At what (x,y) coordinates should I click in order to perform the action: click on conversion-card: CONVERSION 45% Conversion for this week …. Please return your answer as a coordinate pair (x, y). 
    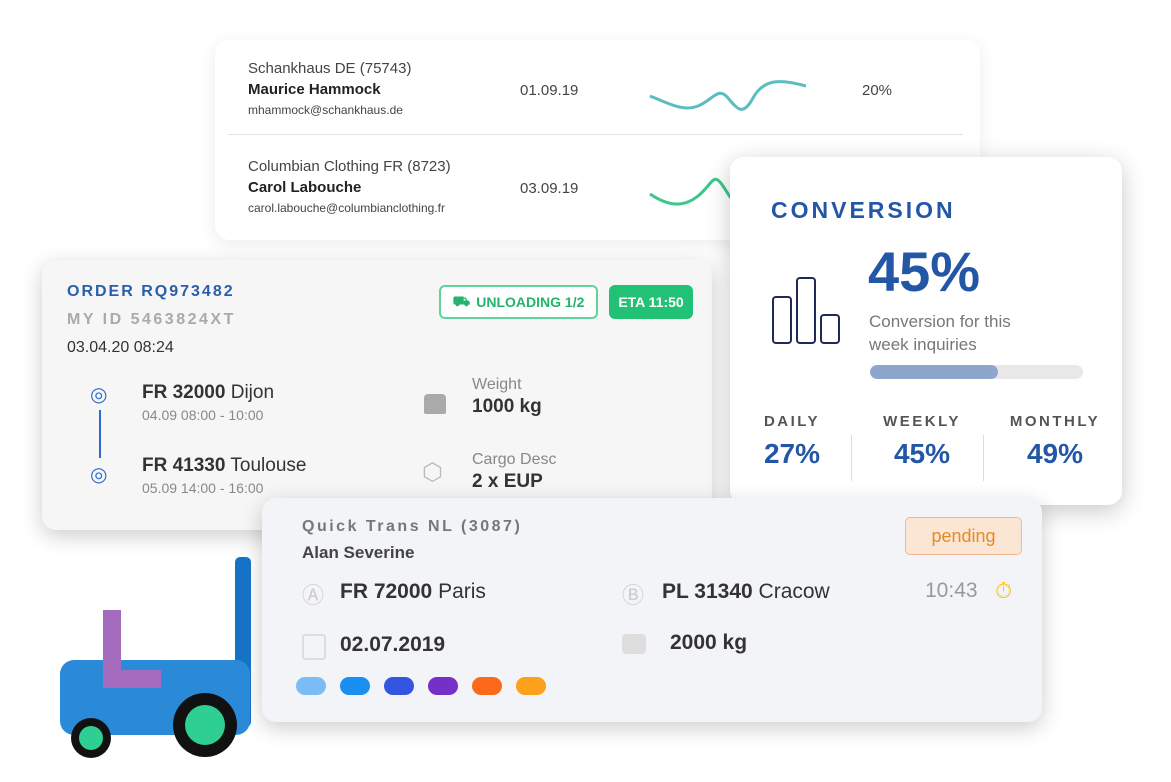
    Looking at the image, I should click on (926, 331).